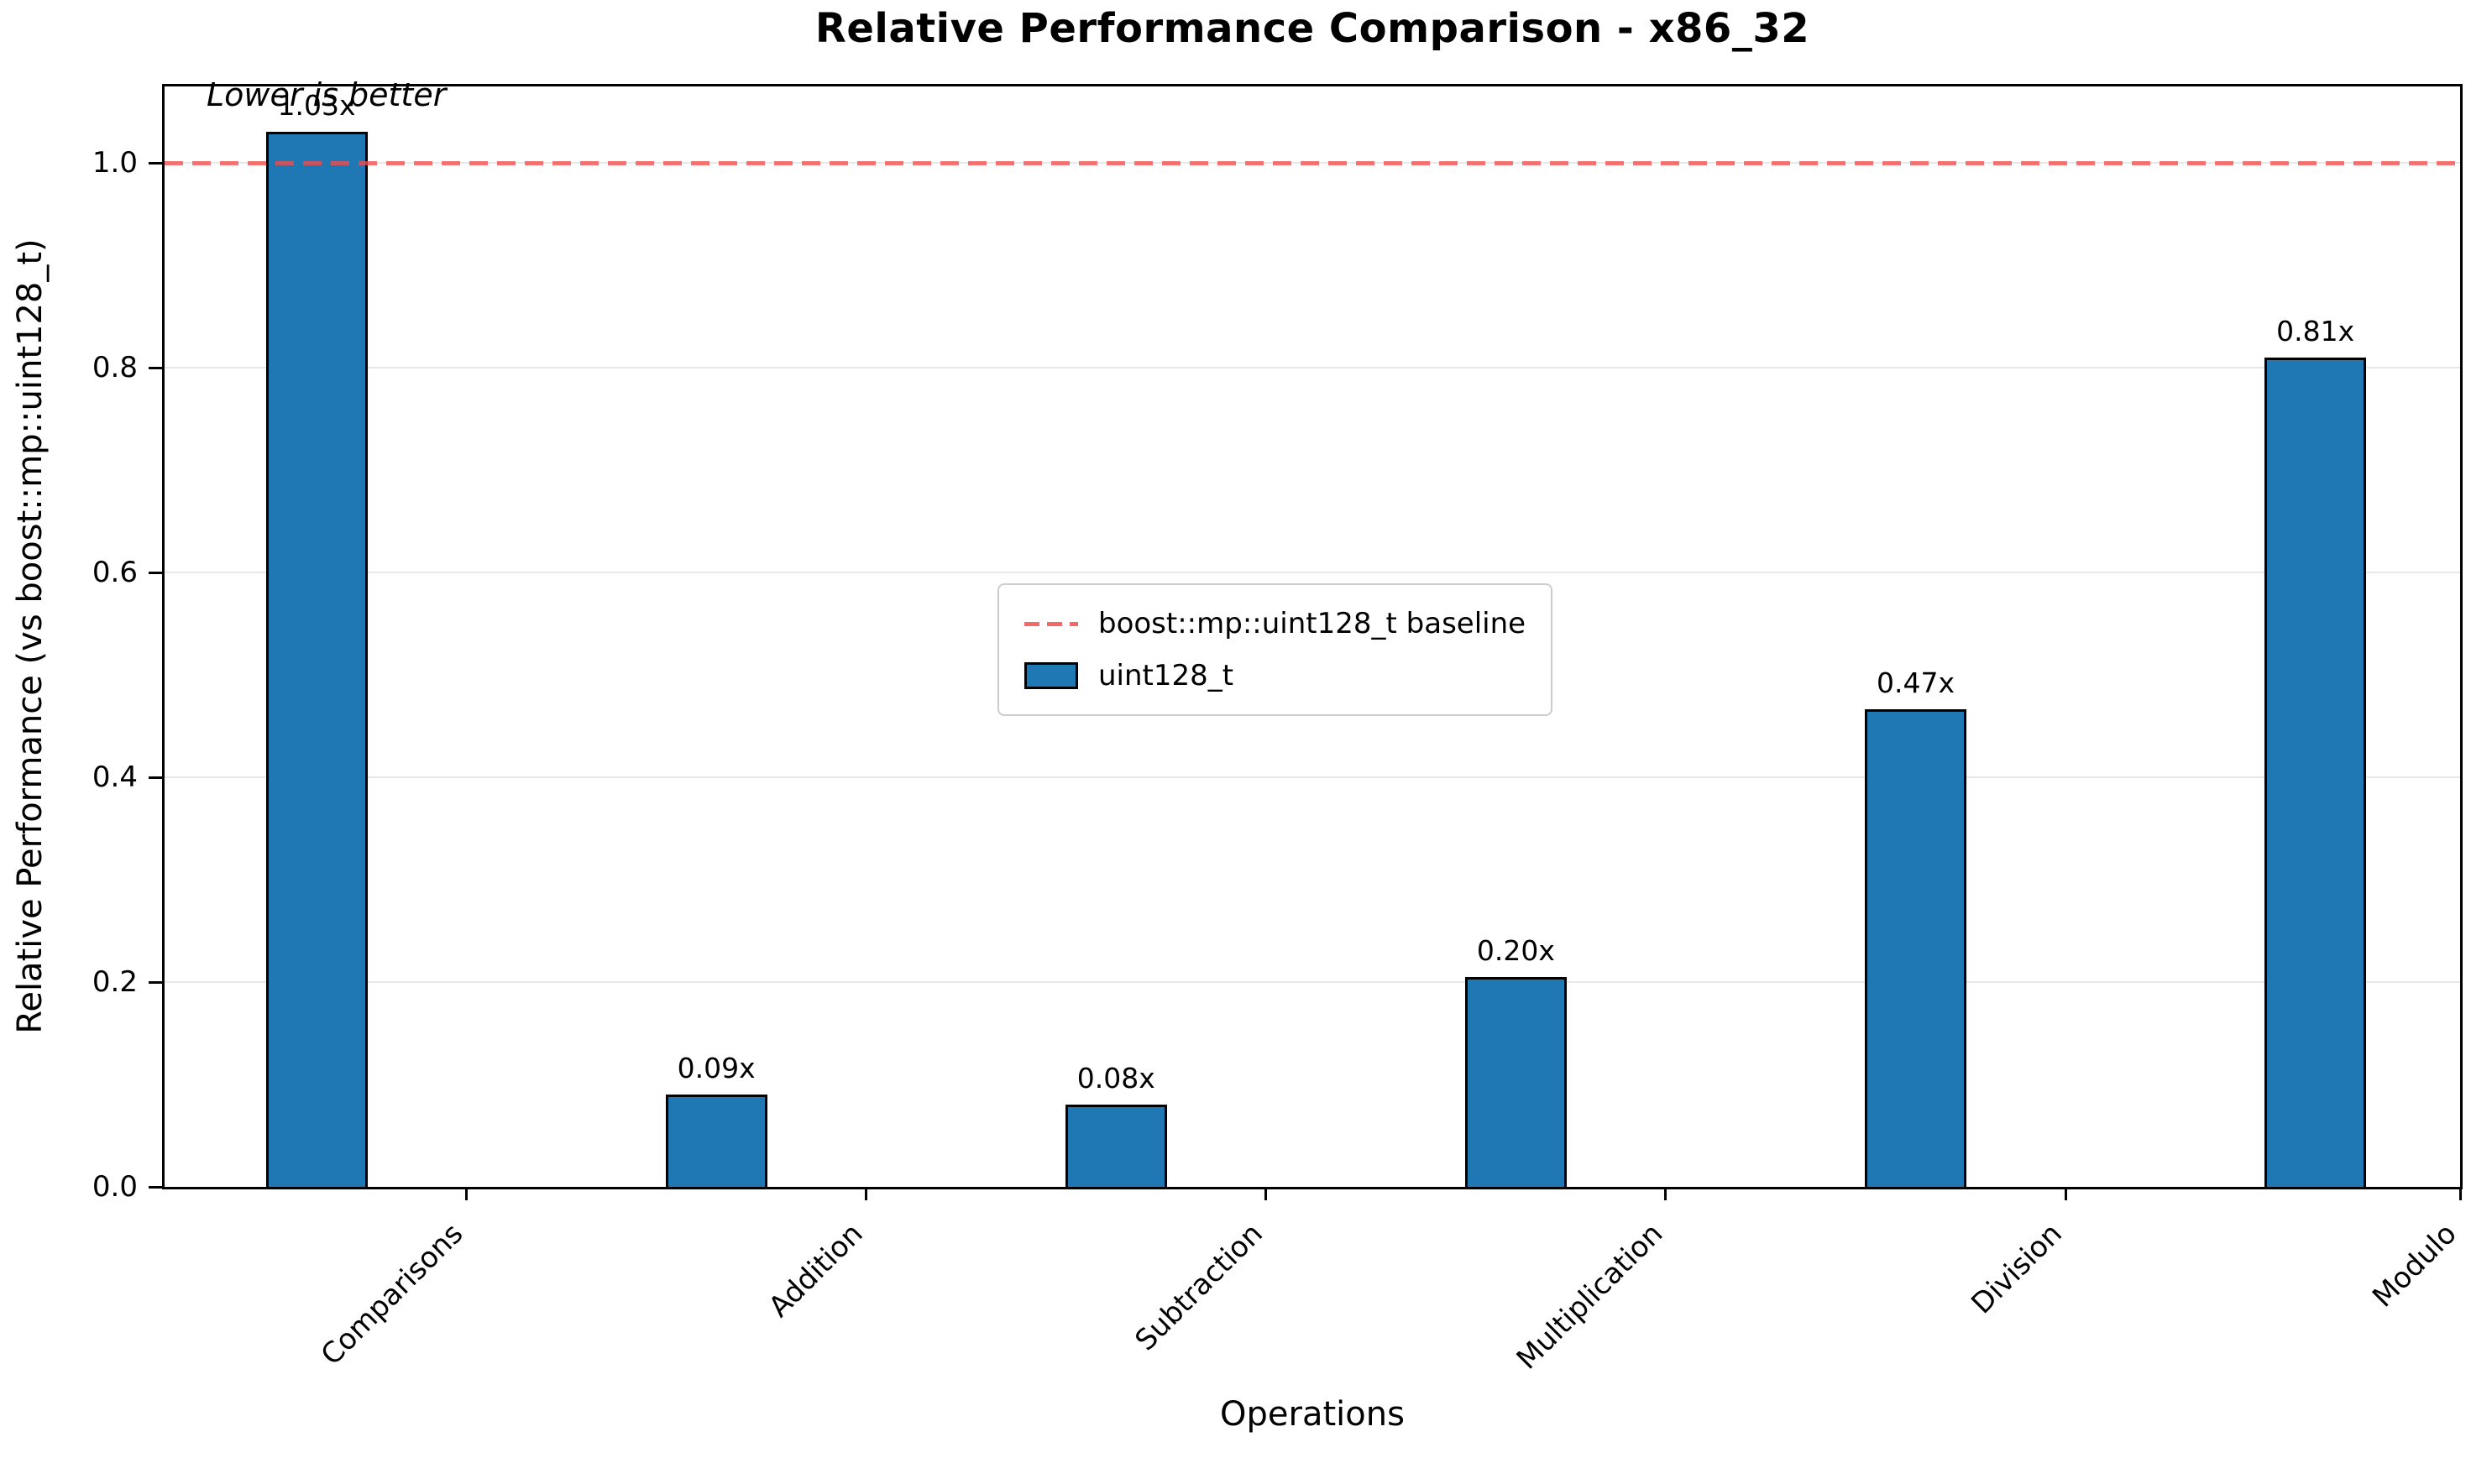  What do you see at coordinates (816, 1270) in the screenshot?
I see `x-category-label: Addition` at bounding box center [816, 1270].